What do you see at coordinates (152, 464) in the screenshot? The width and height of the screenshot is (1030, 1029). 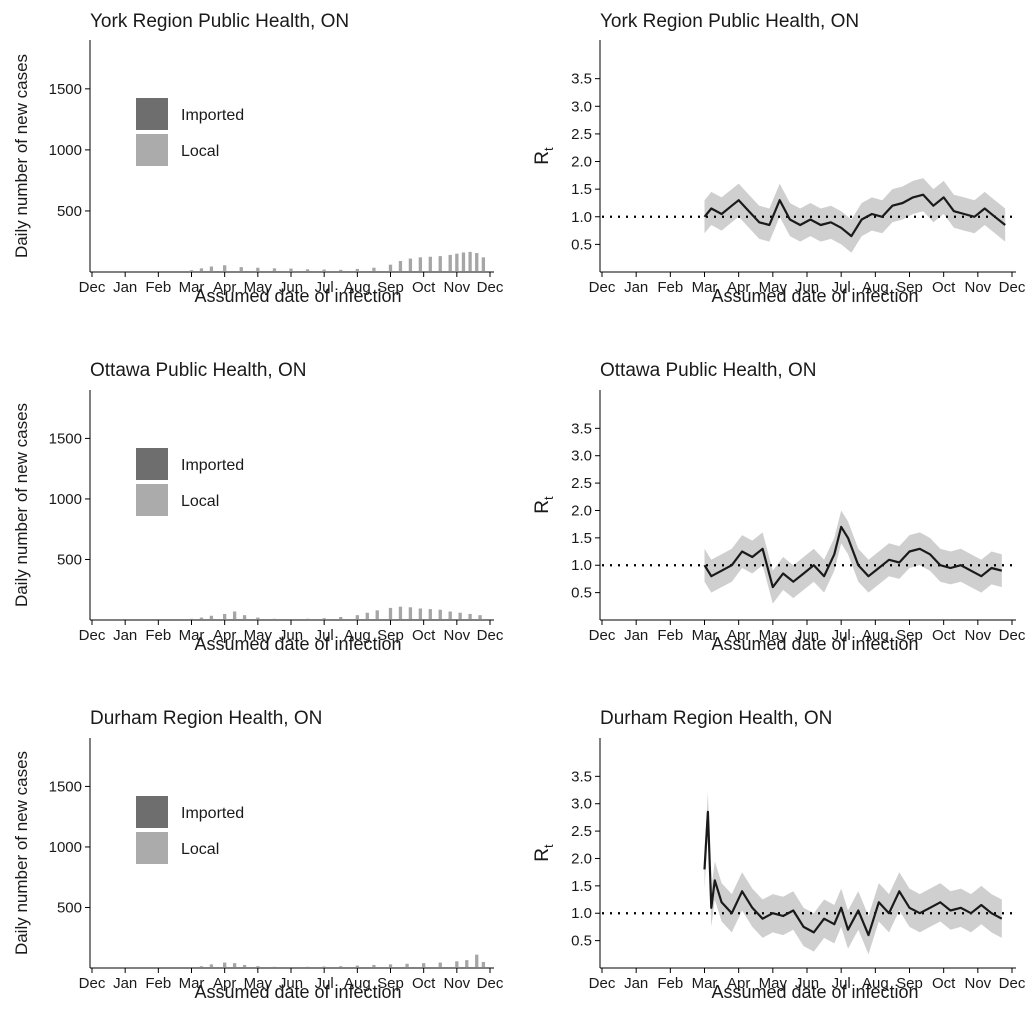 I see `legend-swatch-imported` at bounding box center [152, 464].